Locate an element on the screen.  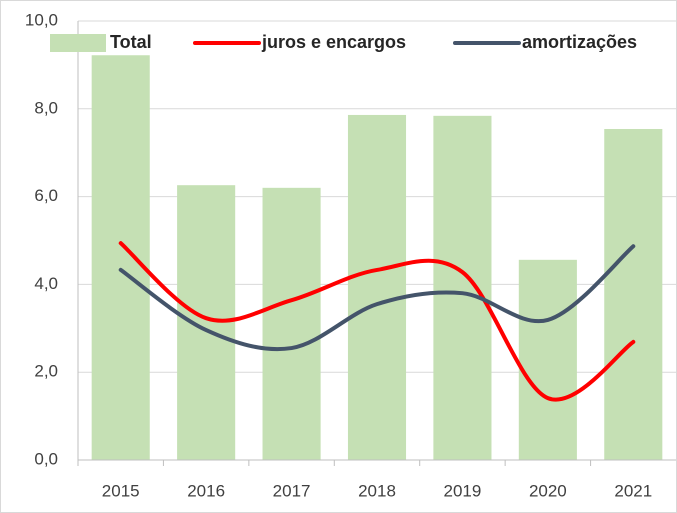
y-tick-label: 4,0 is located at coordinates (46, 283).